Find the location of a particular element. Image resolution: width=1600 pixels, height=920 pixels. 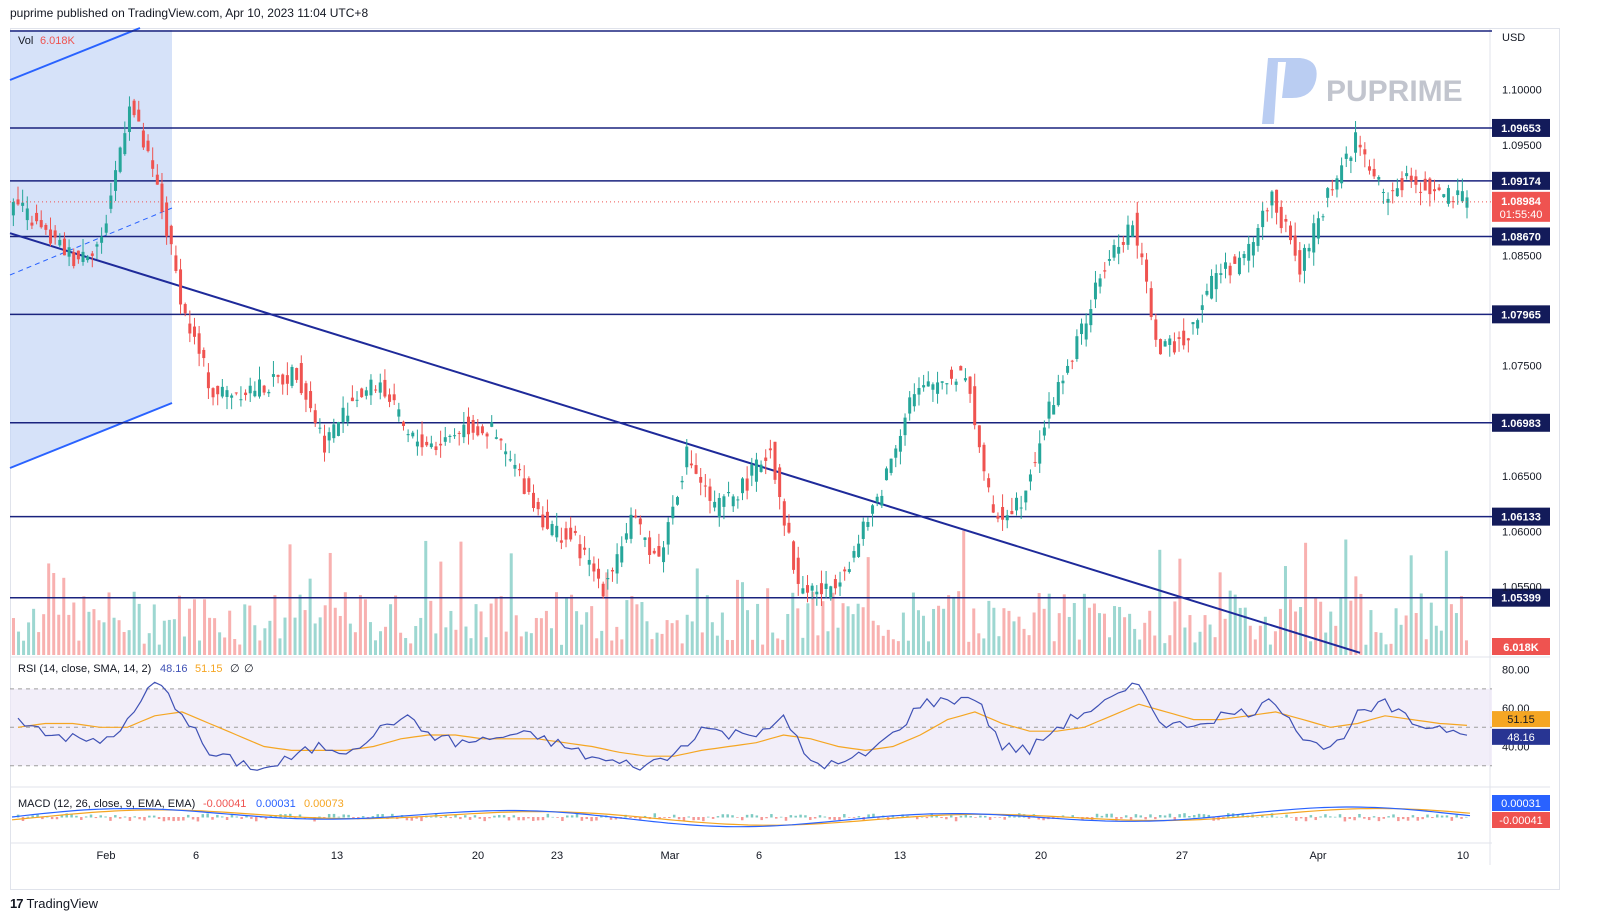

x-tick-label: Feb is located at coordinates (106, 856).